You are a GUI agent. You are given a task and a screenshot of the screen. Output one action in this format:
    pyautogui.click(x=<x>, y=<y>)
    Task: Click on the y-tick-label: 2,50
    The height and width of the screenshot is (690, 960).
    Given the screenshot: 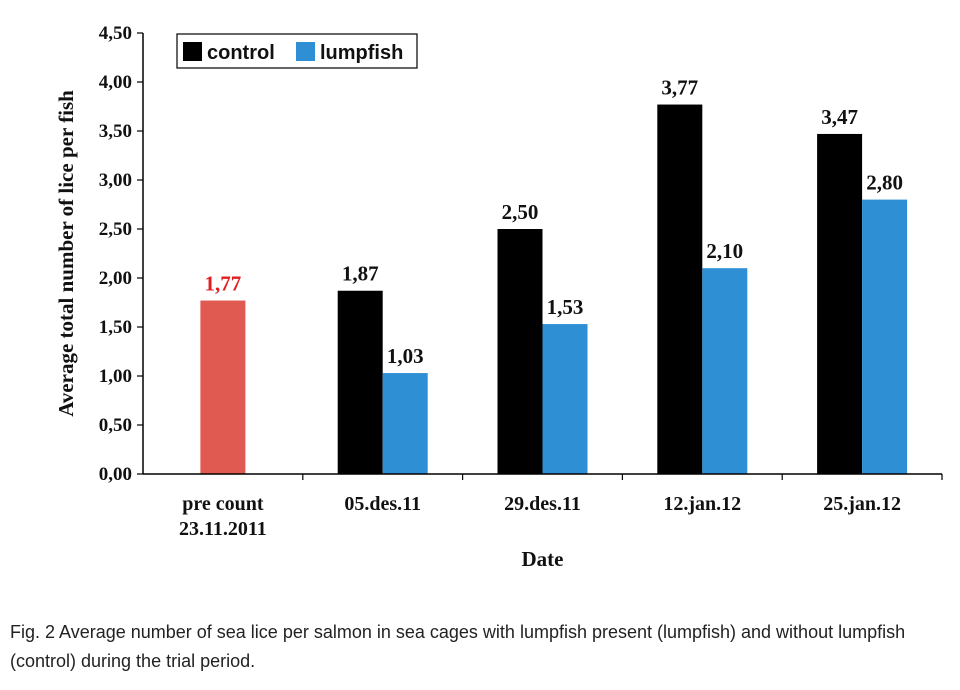 What is the action you would take?
    pyautogui.click(x=115, y=229)
    